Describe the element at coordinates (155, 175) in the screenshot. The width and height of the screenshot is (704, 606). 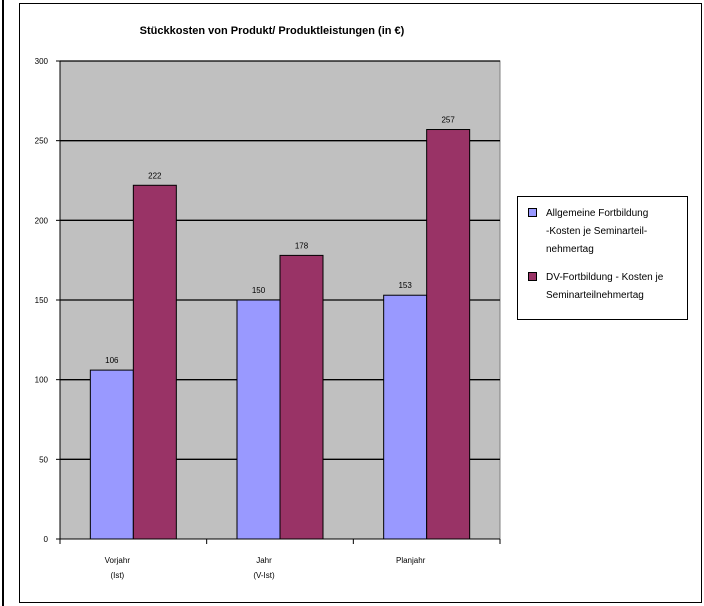
I see `data-label: 222` at that location.